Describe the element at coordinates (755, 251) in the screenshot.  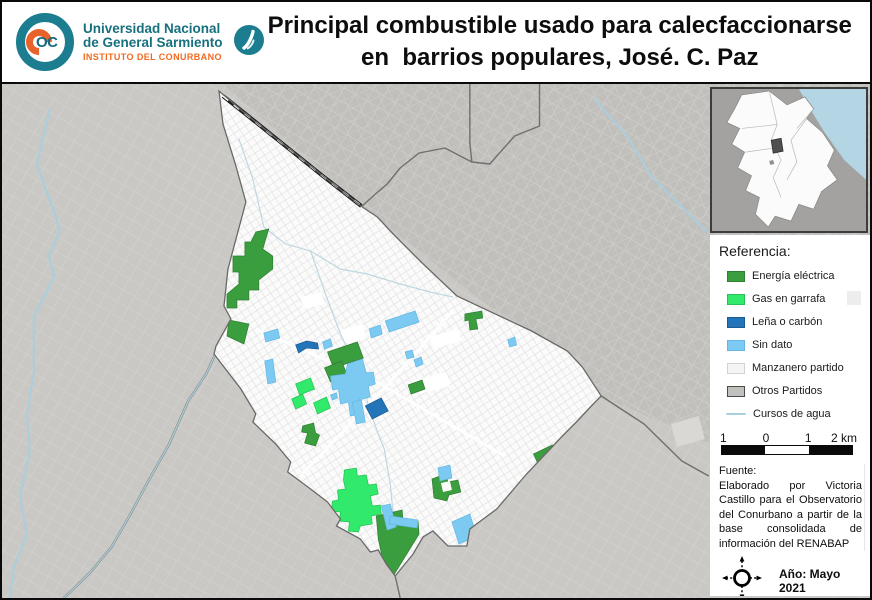
I see `legend-title: Referencia:` at that location.